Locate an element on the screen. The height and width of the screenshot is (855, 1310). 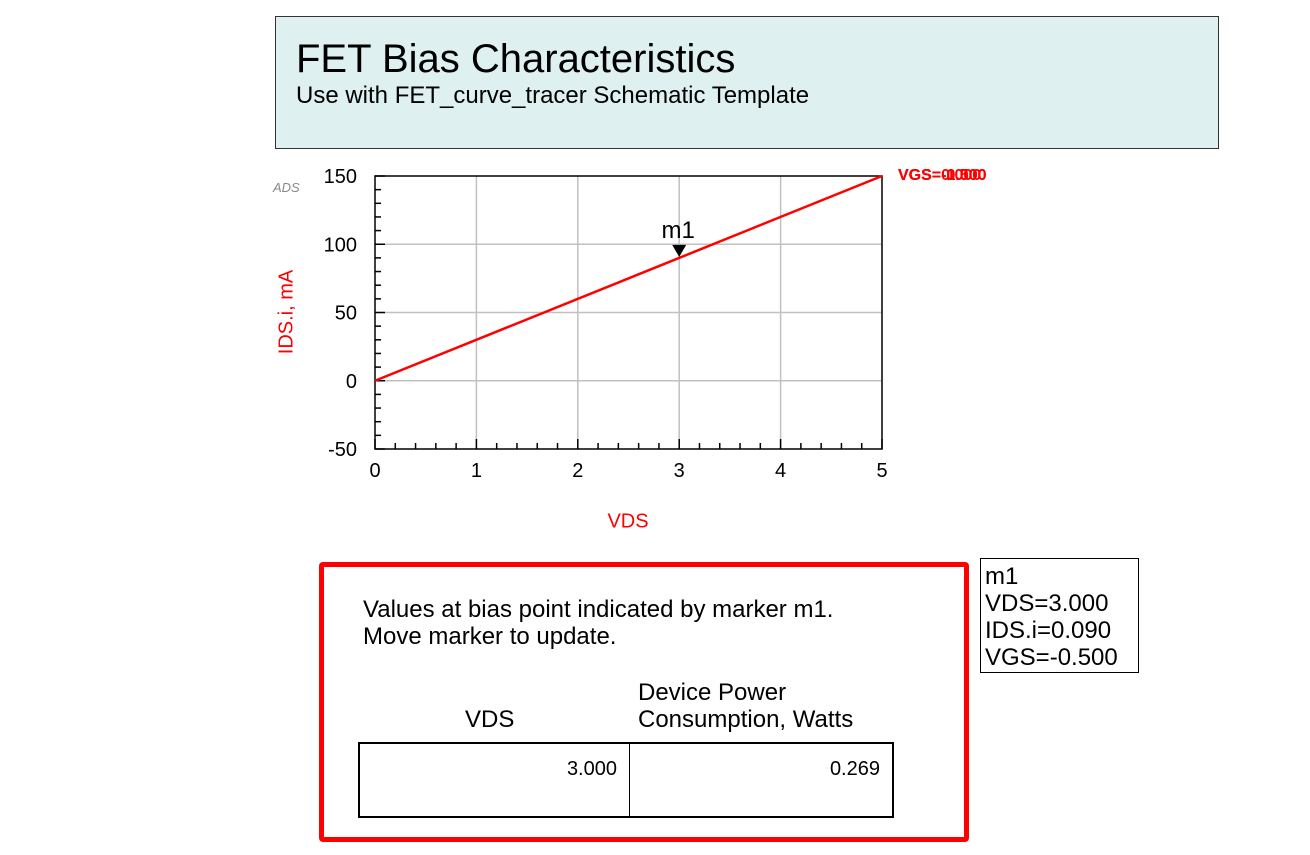
y-tick-label: 50 is located at coordinates (346, 314).